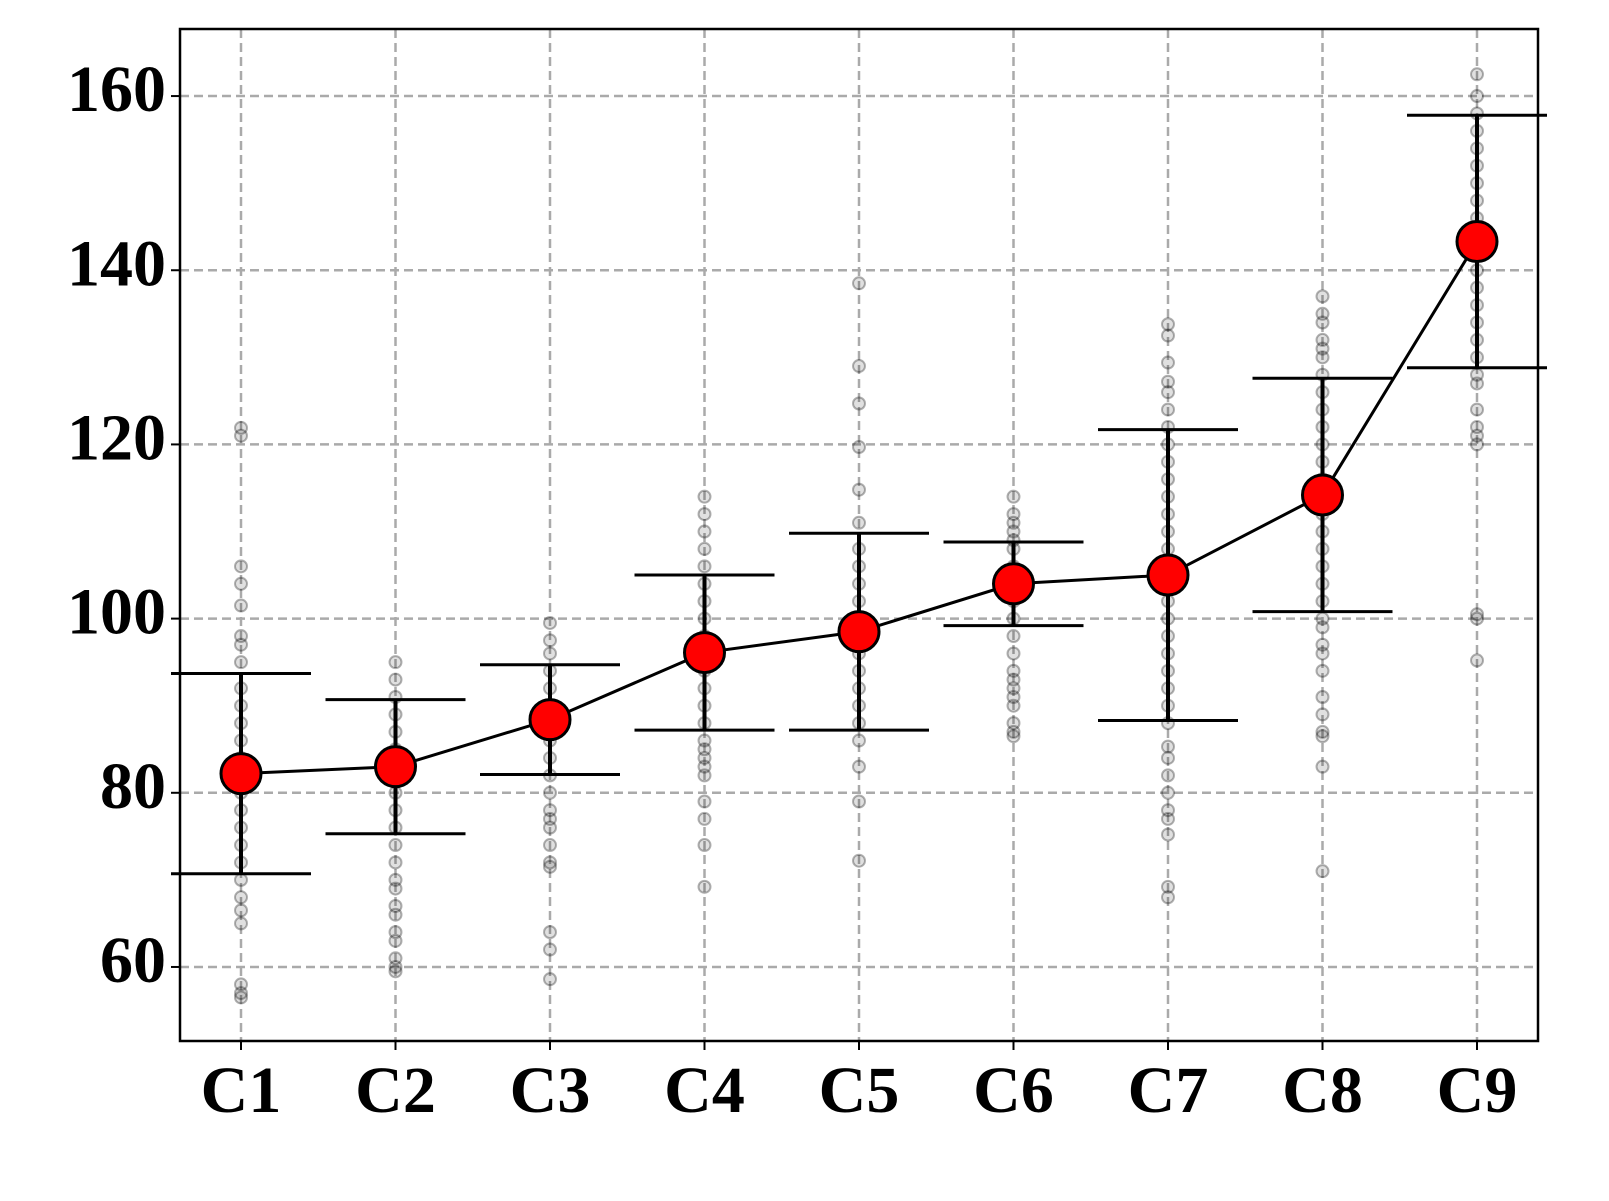  Describe the element at coordinates (116, 438) in the screenshot. I see `y-tick-label: 120` at that location.